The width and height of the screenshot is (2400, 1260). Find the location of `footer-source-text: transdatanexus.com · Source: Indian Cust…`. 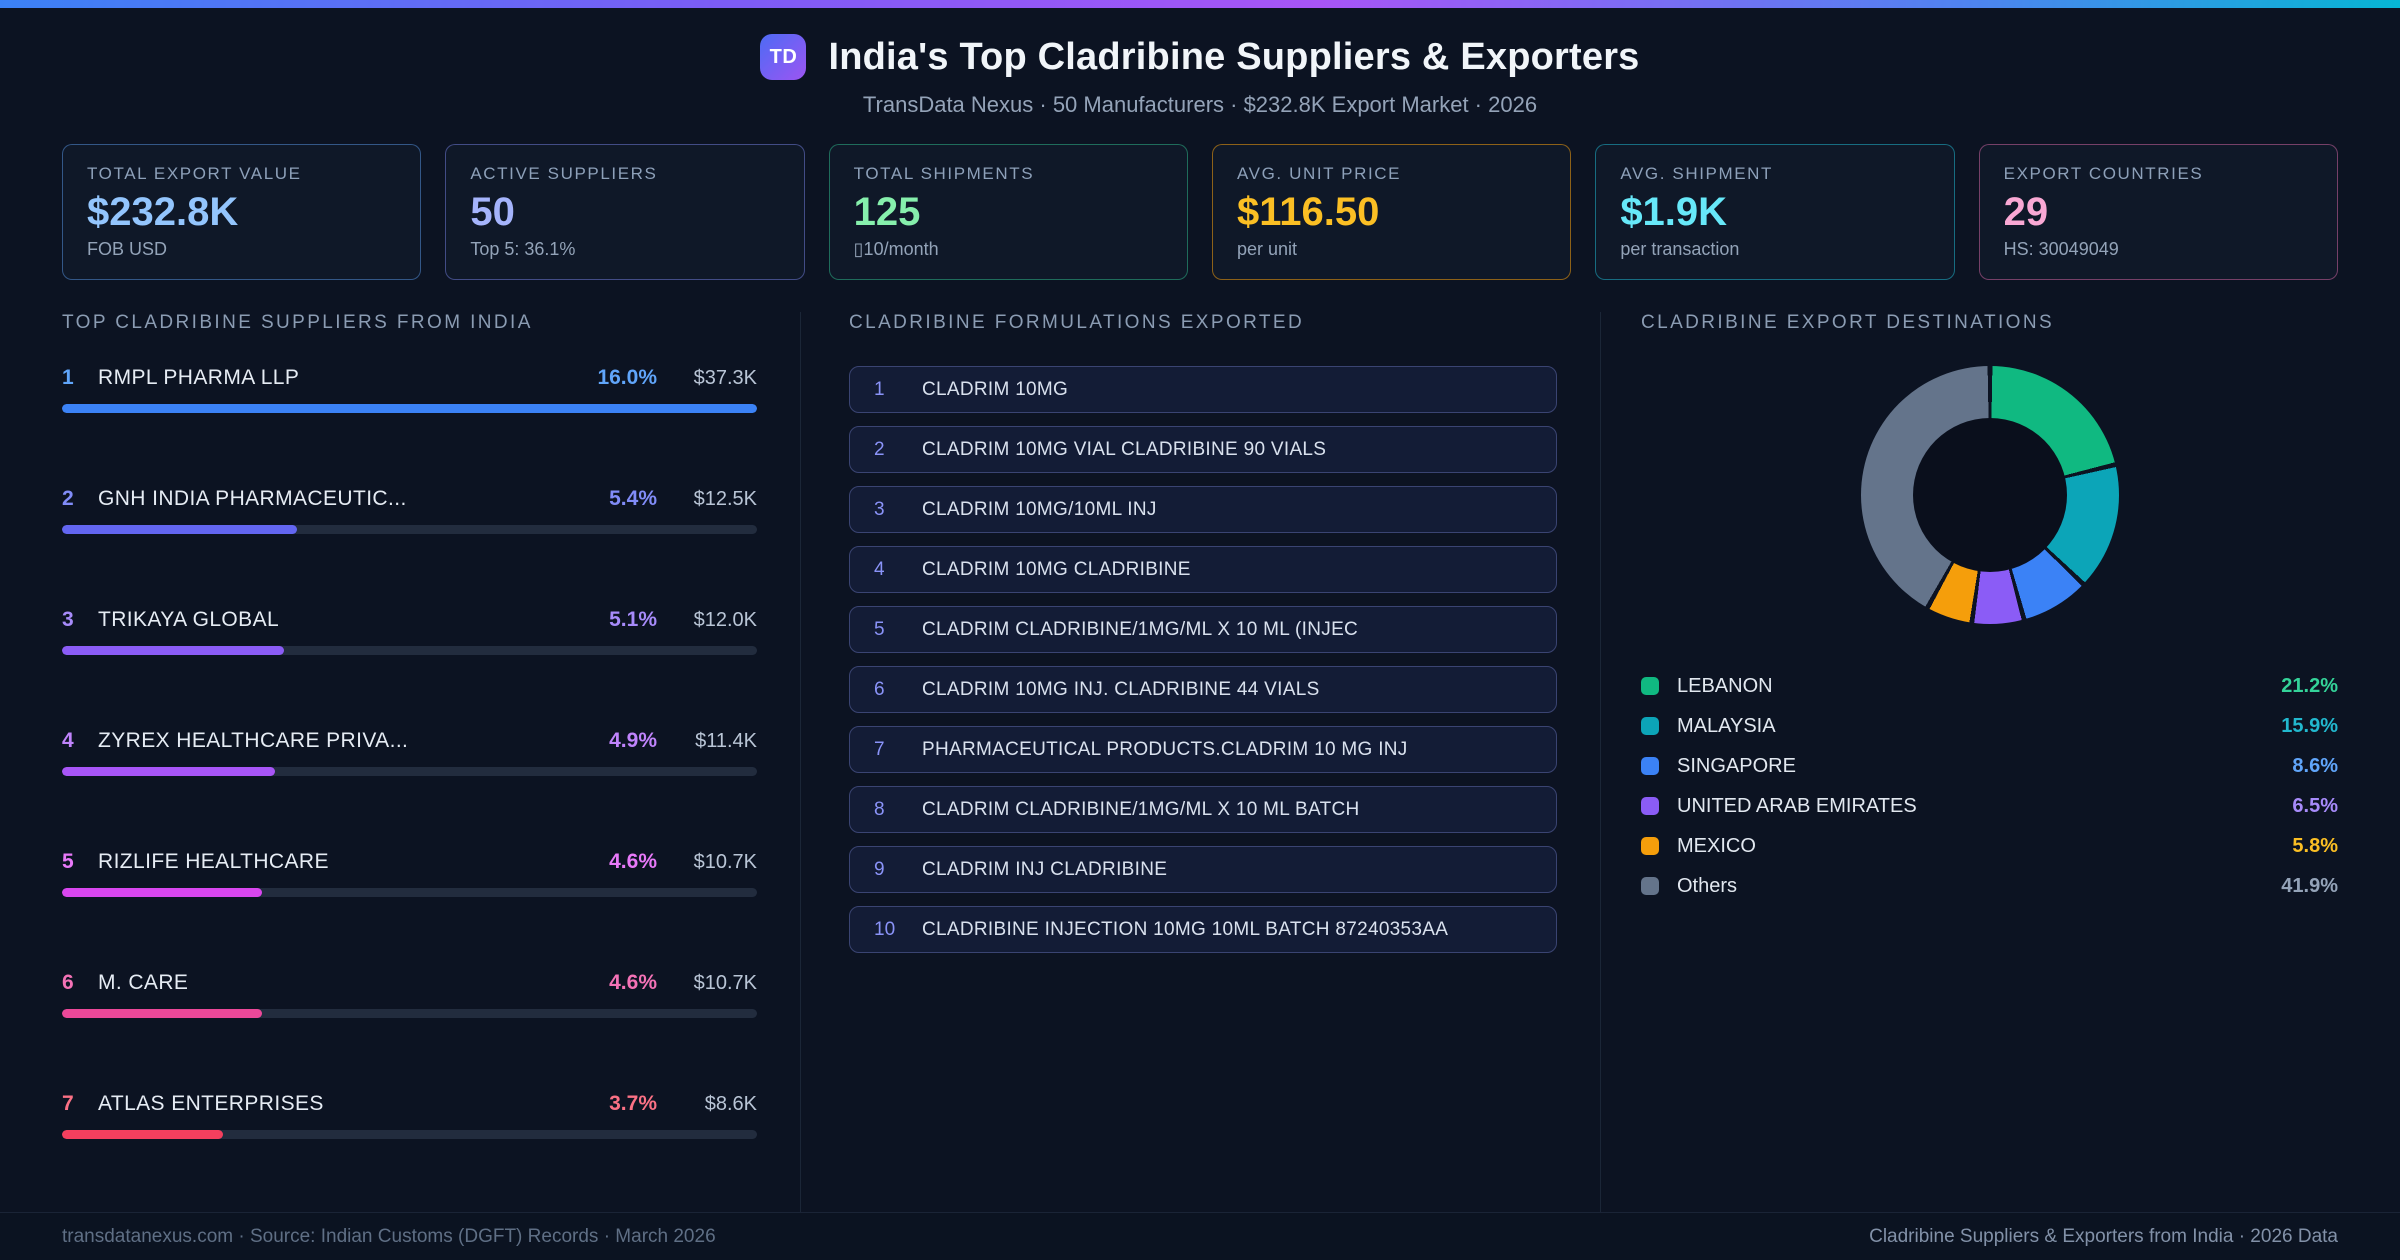

footer-source-text: transdatanexus.com · Source: Indian Cust… is located at coordinates (389, 1236).